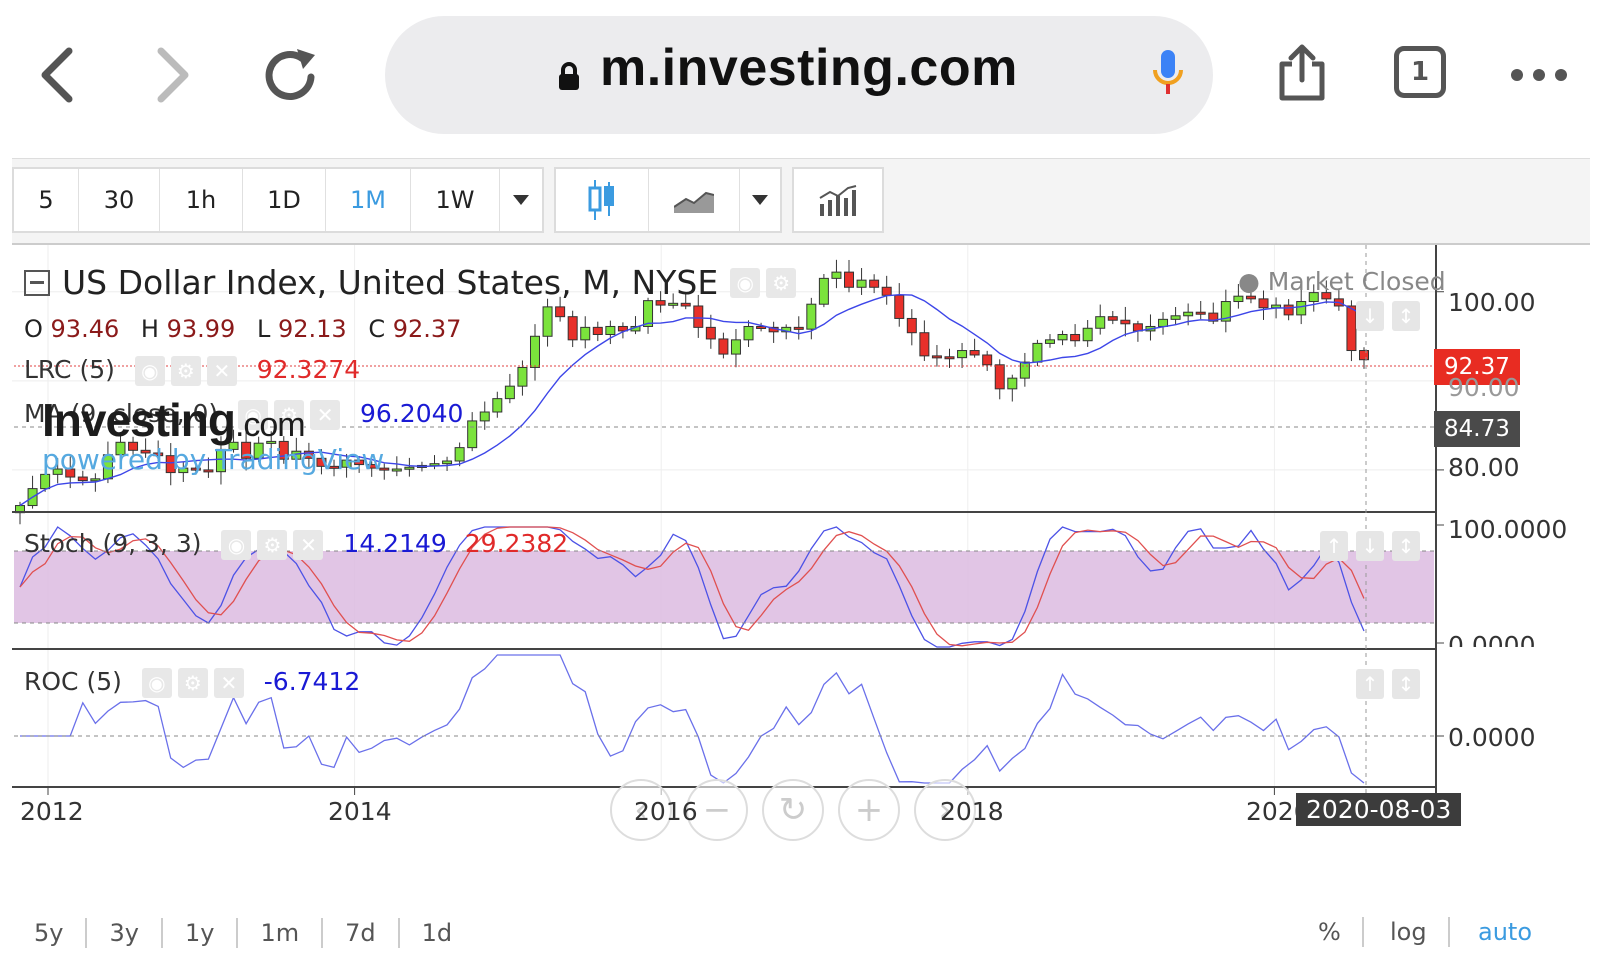  I want to click on range-7d: 7d, so click(361, 933).